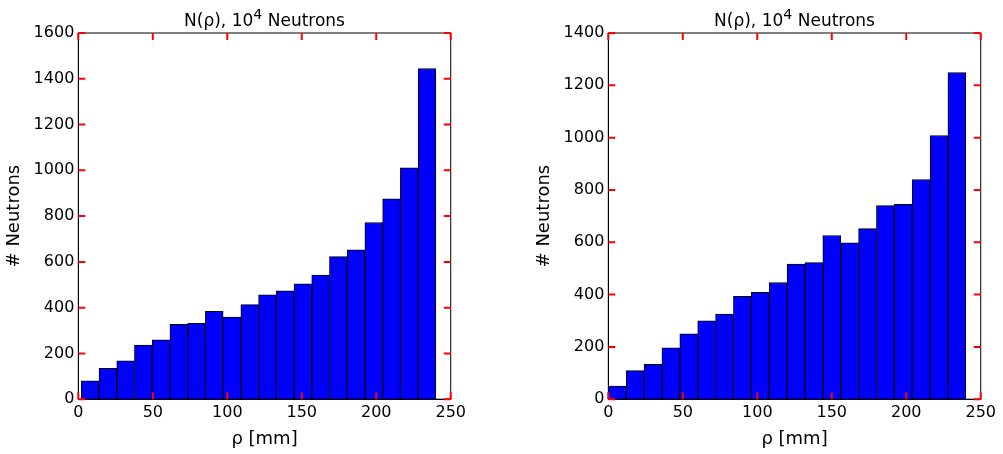 This screenshot has width=1003, height=454. Describe the element at coordinates (54, 32) in the screenshot. I see `y-tick-label: 1600` at that location.